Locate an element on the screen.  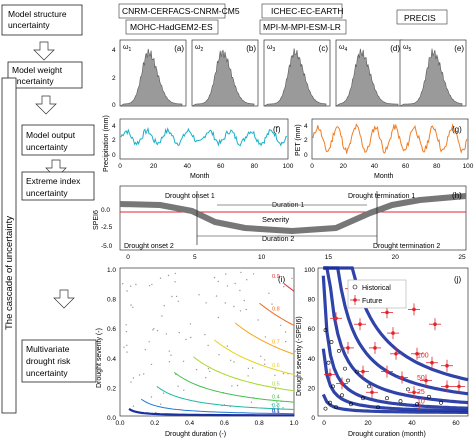
cascade-side-box is located at coordinates (9, 245).